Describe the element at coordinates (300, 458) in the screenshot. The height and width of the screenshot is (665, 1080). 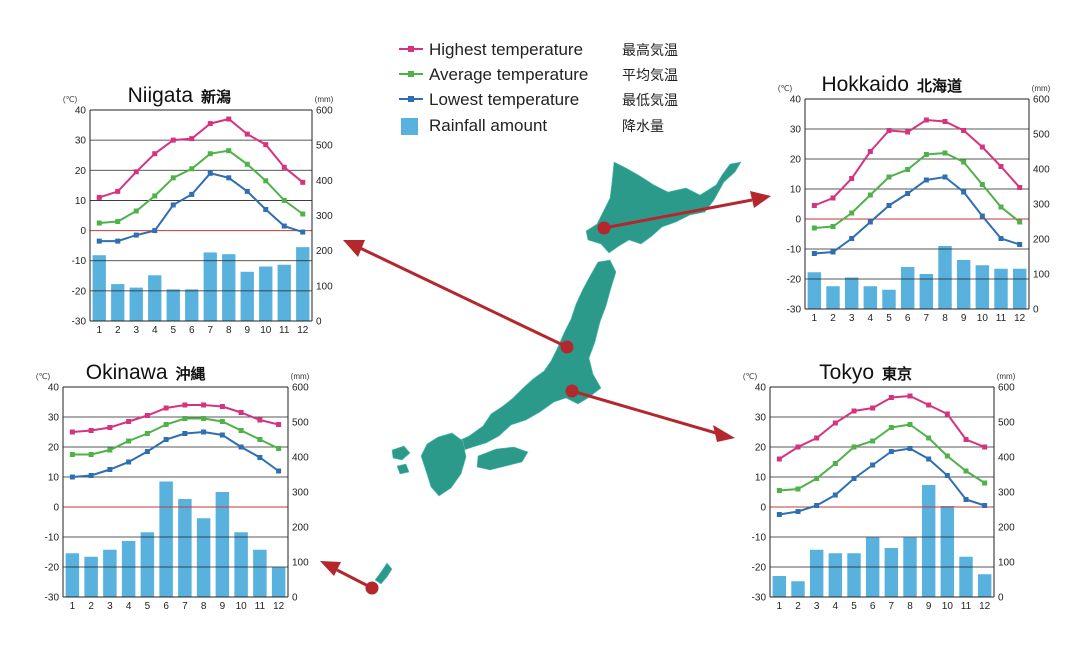
I see `y2-tick-label: 400` at that location.